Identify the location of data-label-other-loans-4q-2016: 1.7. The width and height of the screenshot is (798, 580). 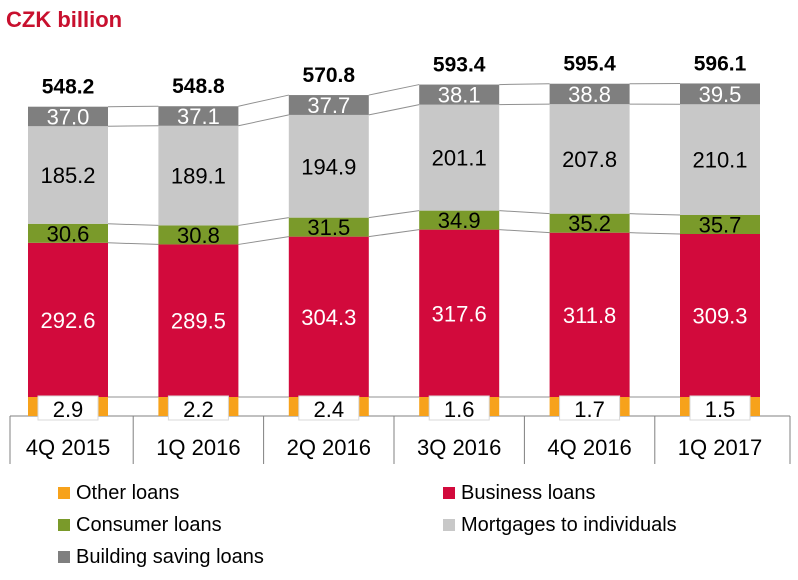
(589, 409).